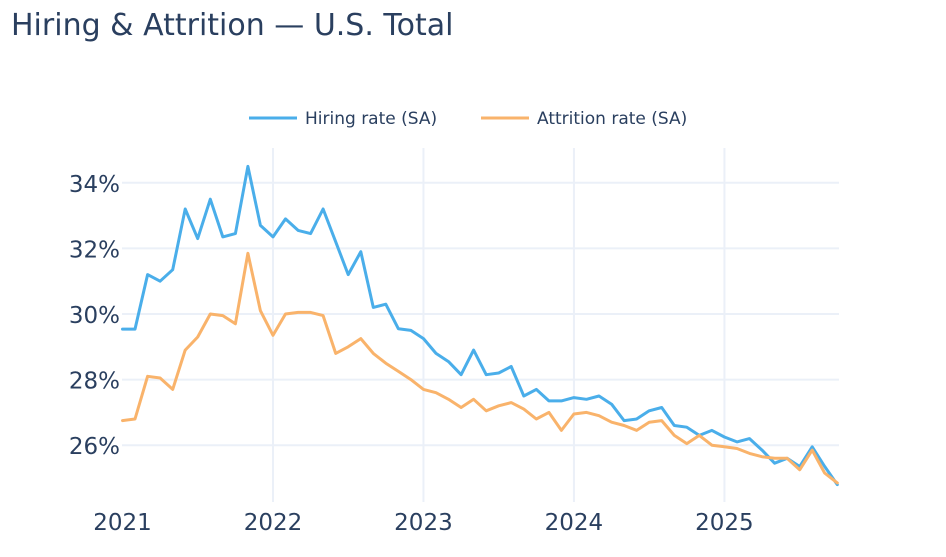 This screenshot has width=946, height=557. I want to click on y-axis: 26% 28% 30% 32% 34%, so click(94, 316).